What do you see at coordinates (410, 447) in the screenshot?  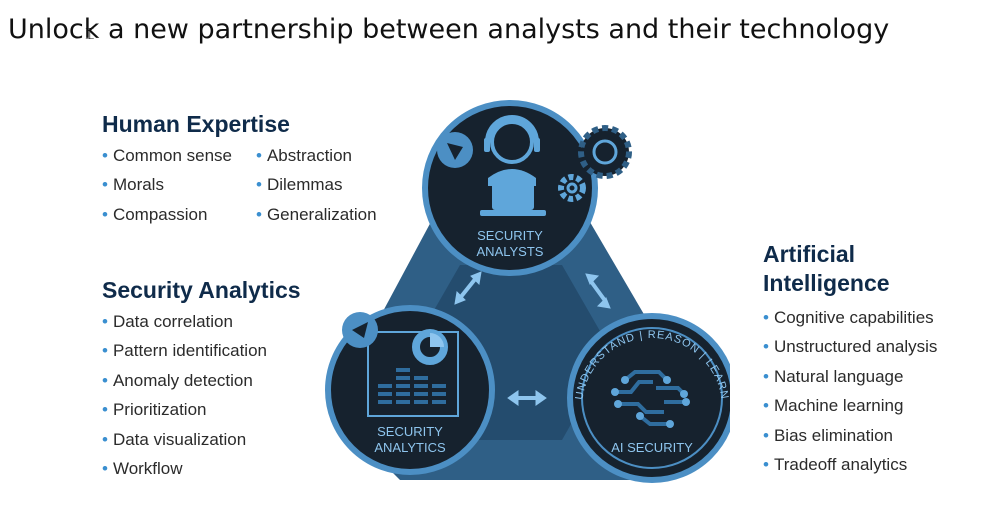 I see `left-circle-line2: ANALYTICS` at bounding box center [410, 447].